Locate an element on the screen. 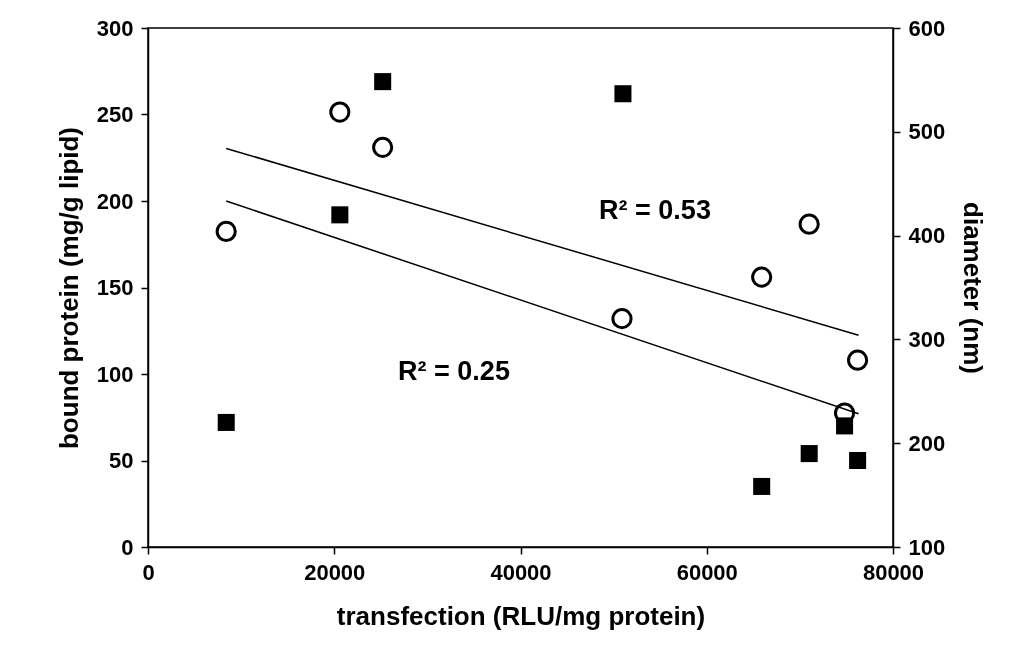 This screenshot has height=669, width=1031. x-axis-title: transfection (RLU/mg protein) is located at coordinates (521, 615).